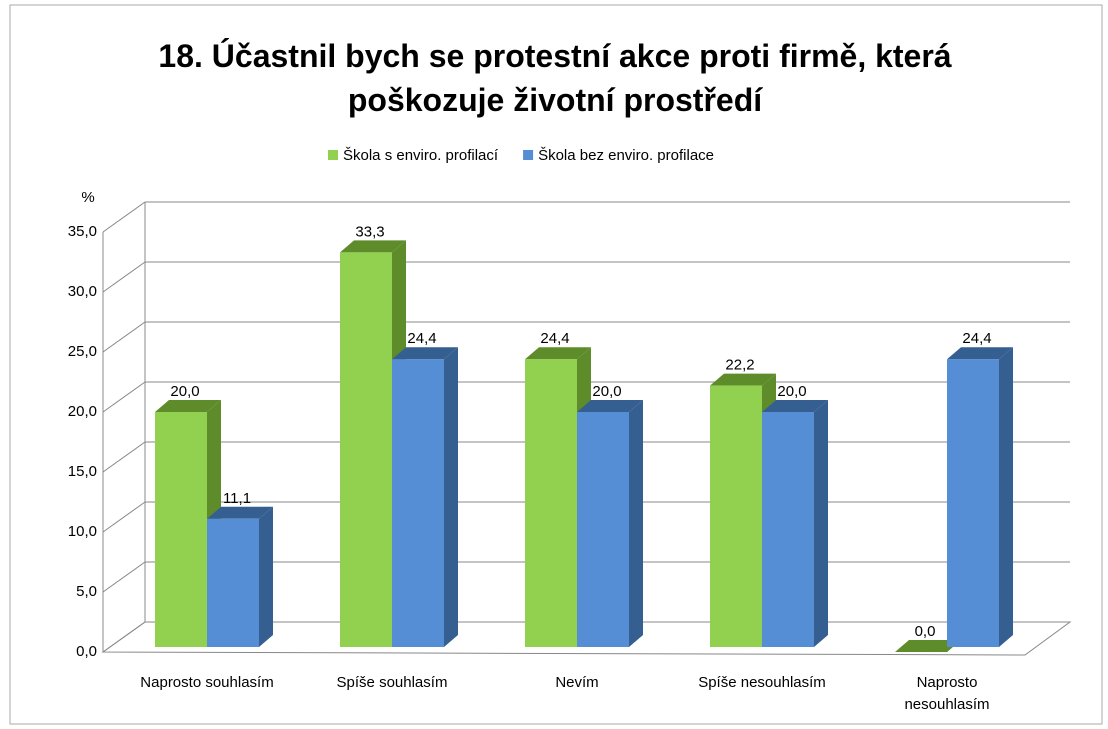 Image resolution: width=1108 pixels, height=729 pixels. Describe the element at coordinates (82, 531) in the screenshot. I see `y-tick-label: 10,0` at that location.